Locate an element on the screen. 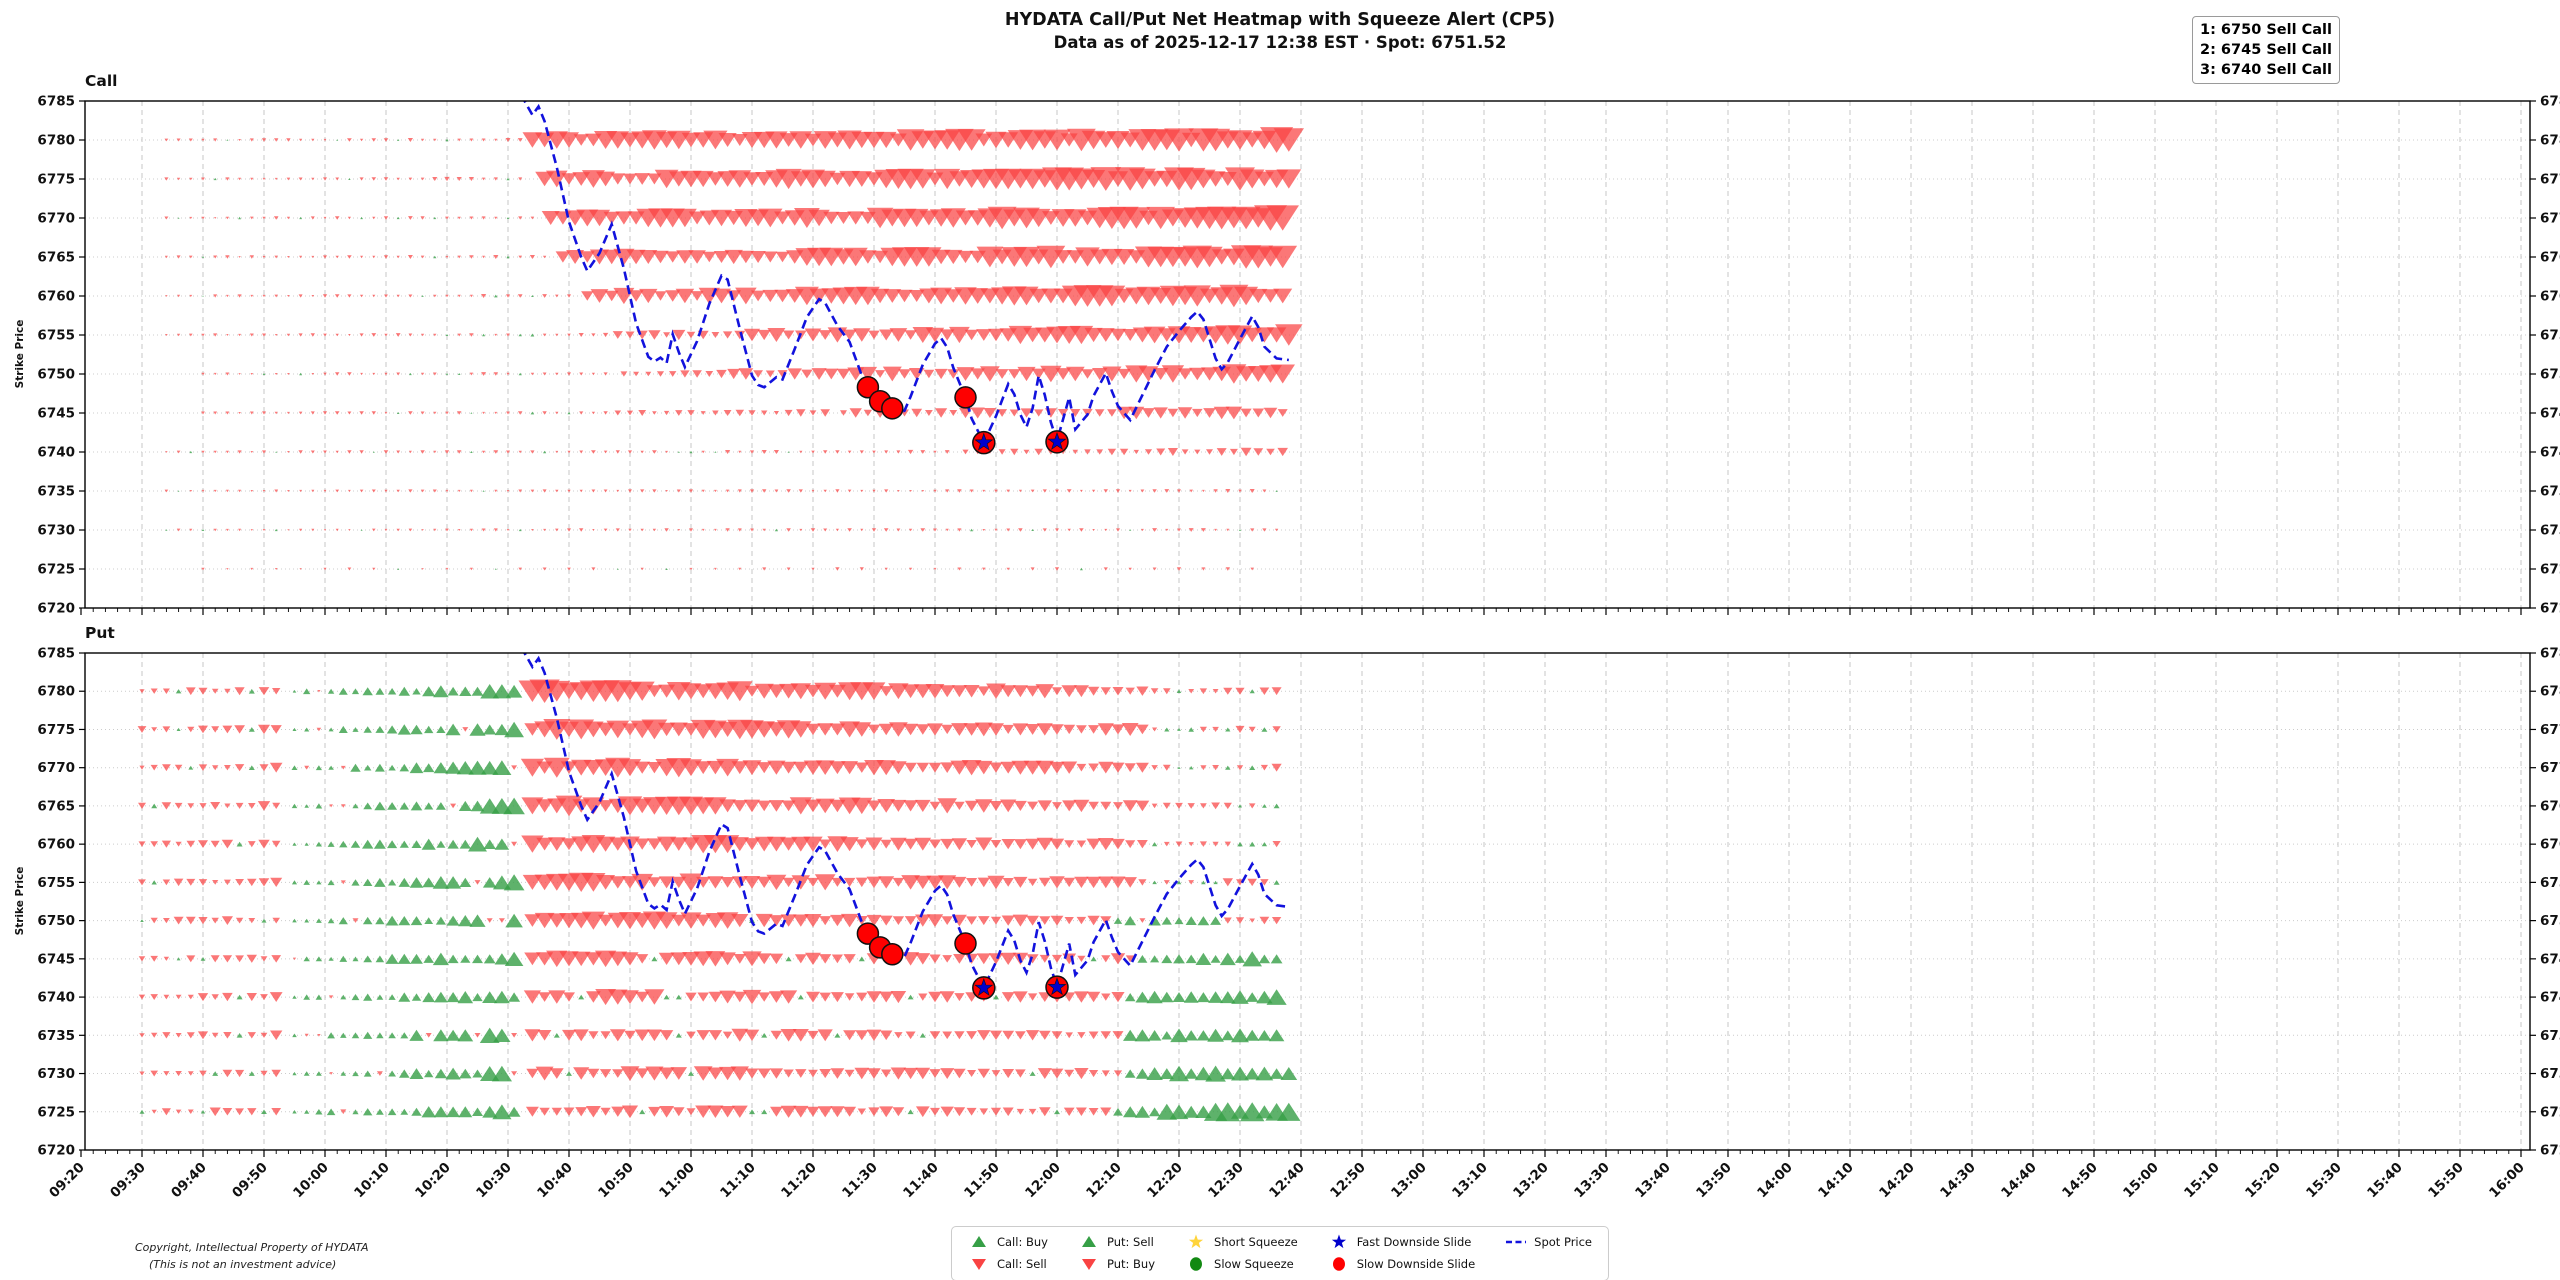  x-tick-label: 15:20 is located at coordinates (2263, 1181).